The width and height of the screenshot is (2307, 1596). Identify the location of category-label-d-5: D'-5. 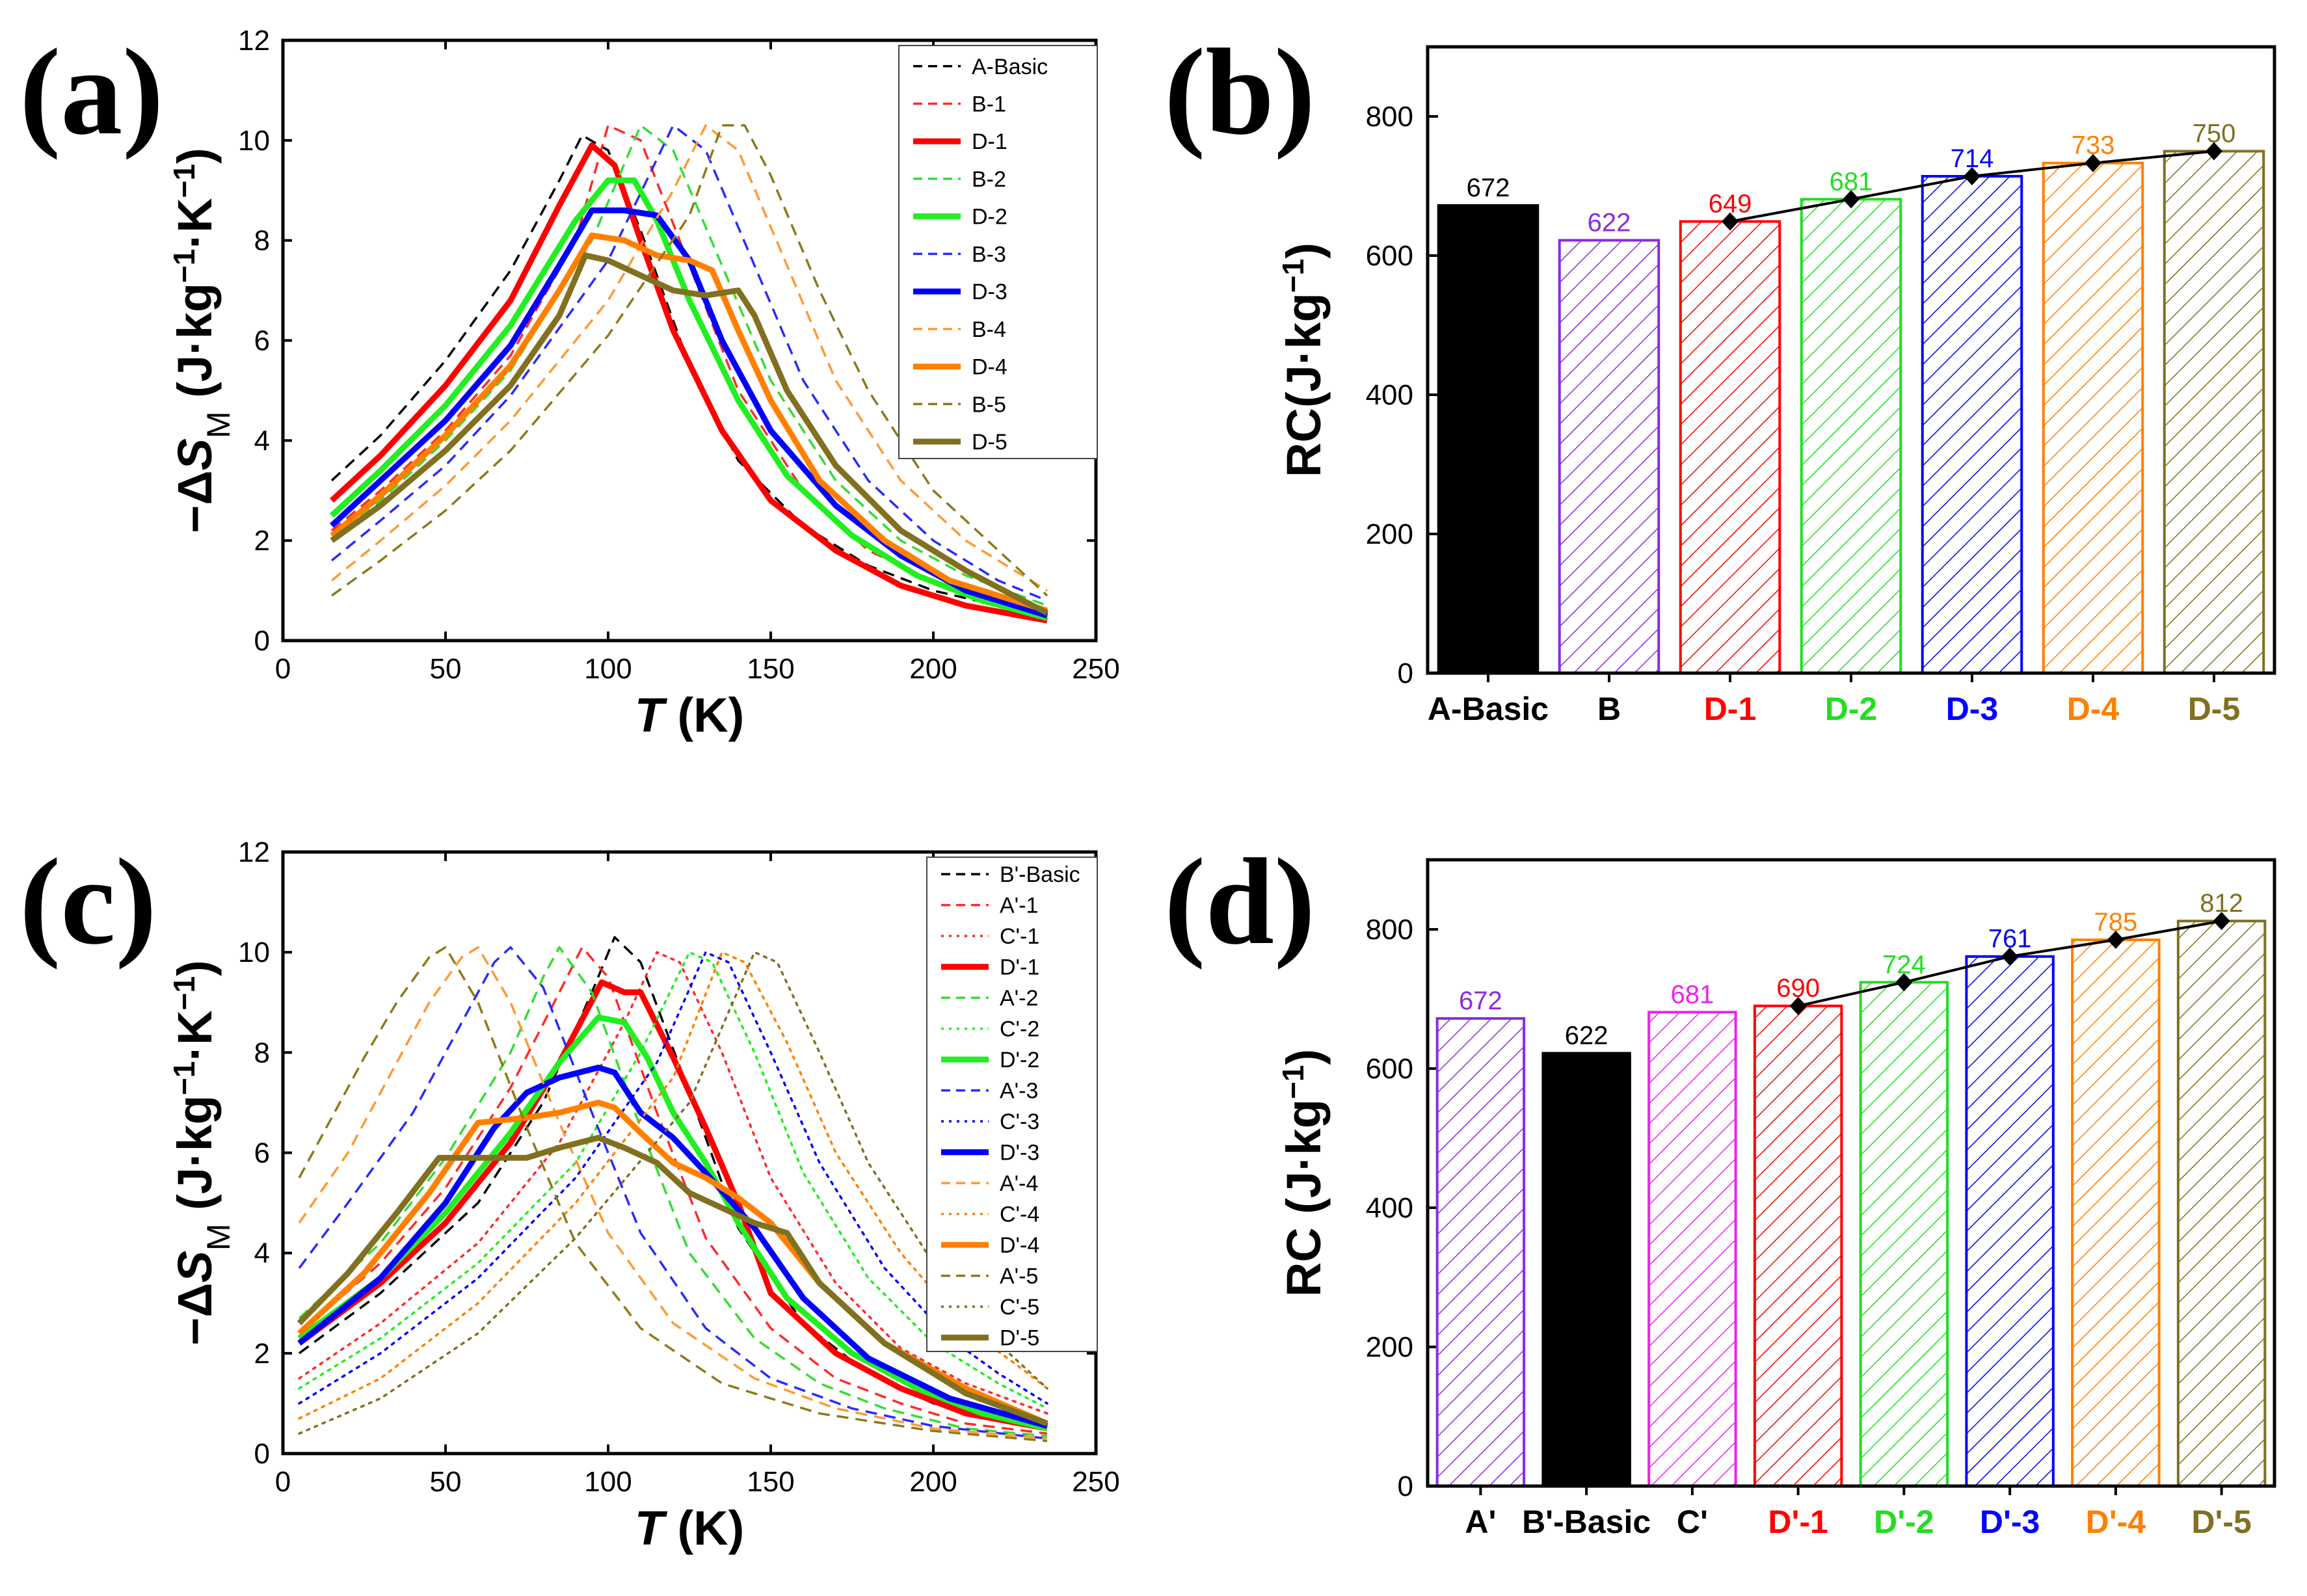
(2221, 1522).